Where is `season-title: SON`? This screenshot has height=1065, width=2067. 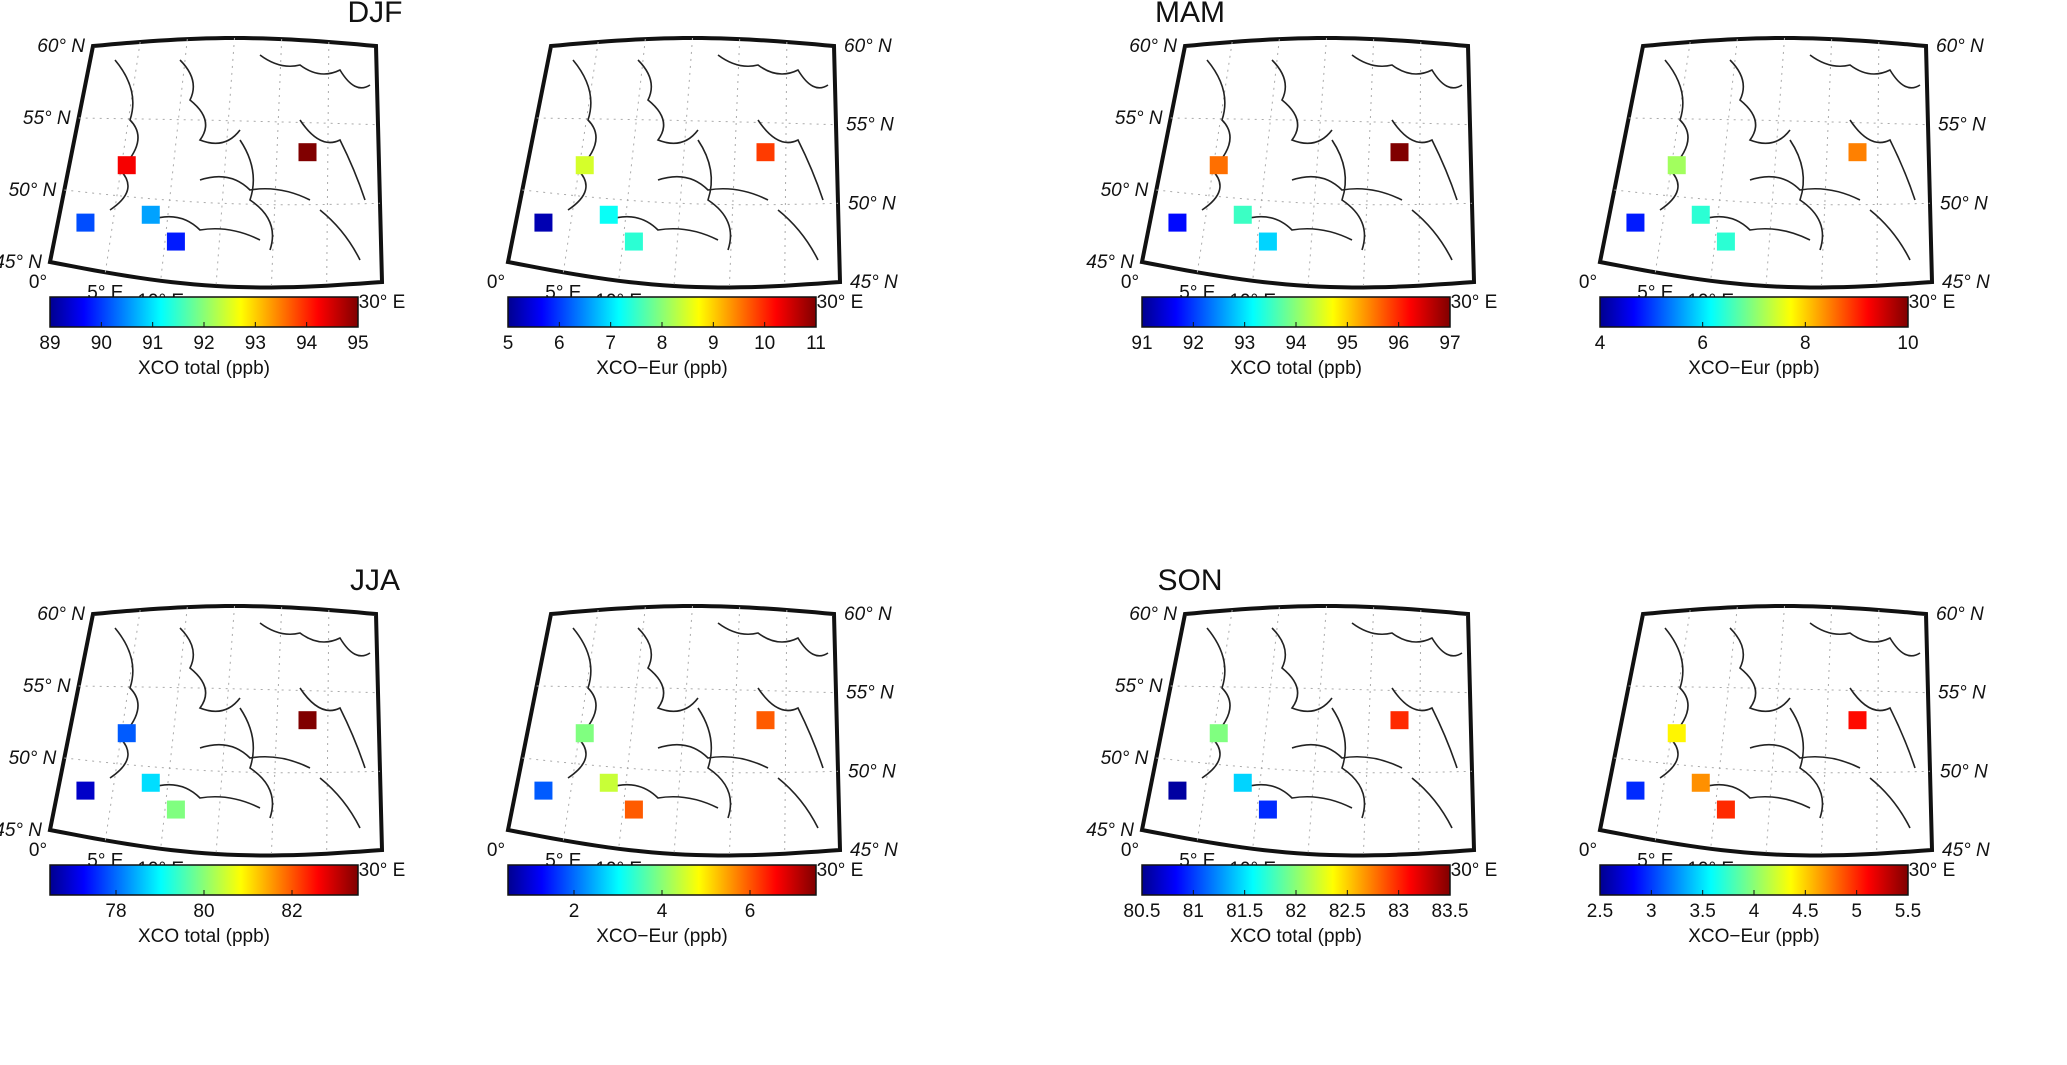
season-title: SON is located at coordinates (1189, 580).